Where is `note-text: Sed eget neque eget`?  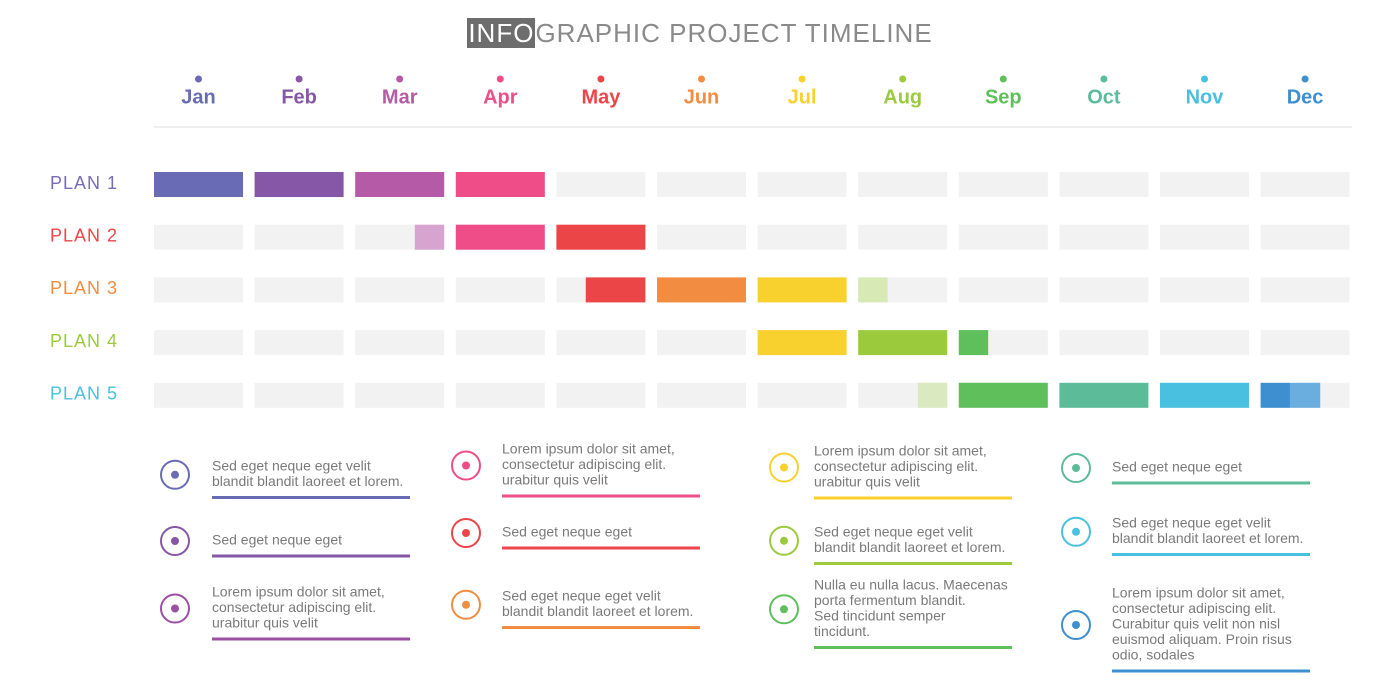
note-text: Sed eget neque eget is located at coordinates (277, 540).